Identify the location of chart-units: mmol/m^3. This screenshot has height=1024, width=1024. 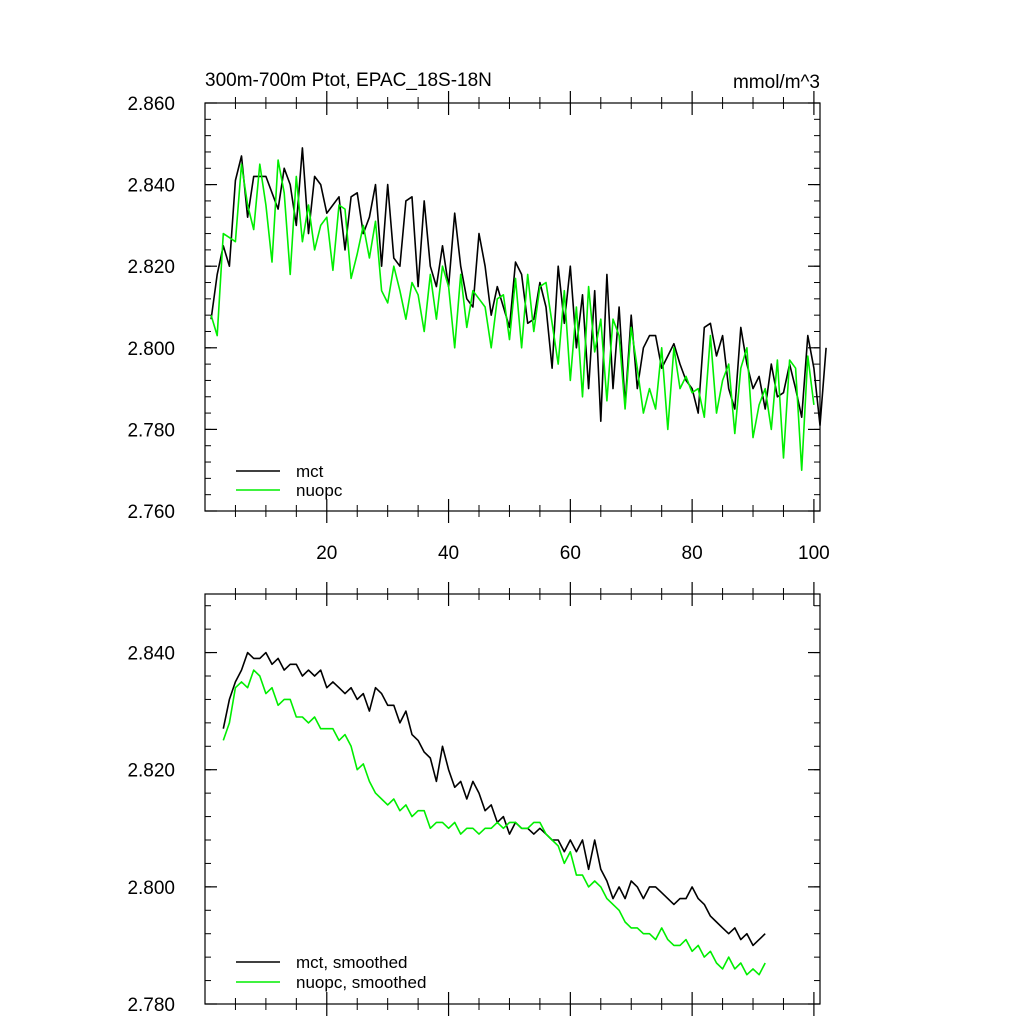
(776, 82).